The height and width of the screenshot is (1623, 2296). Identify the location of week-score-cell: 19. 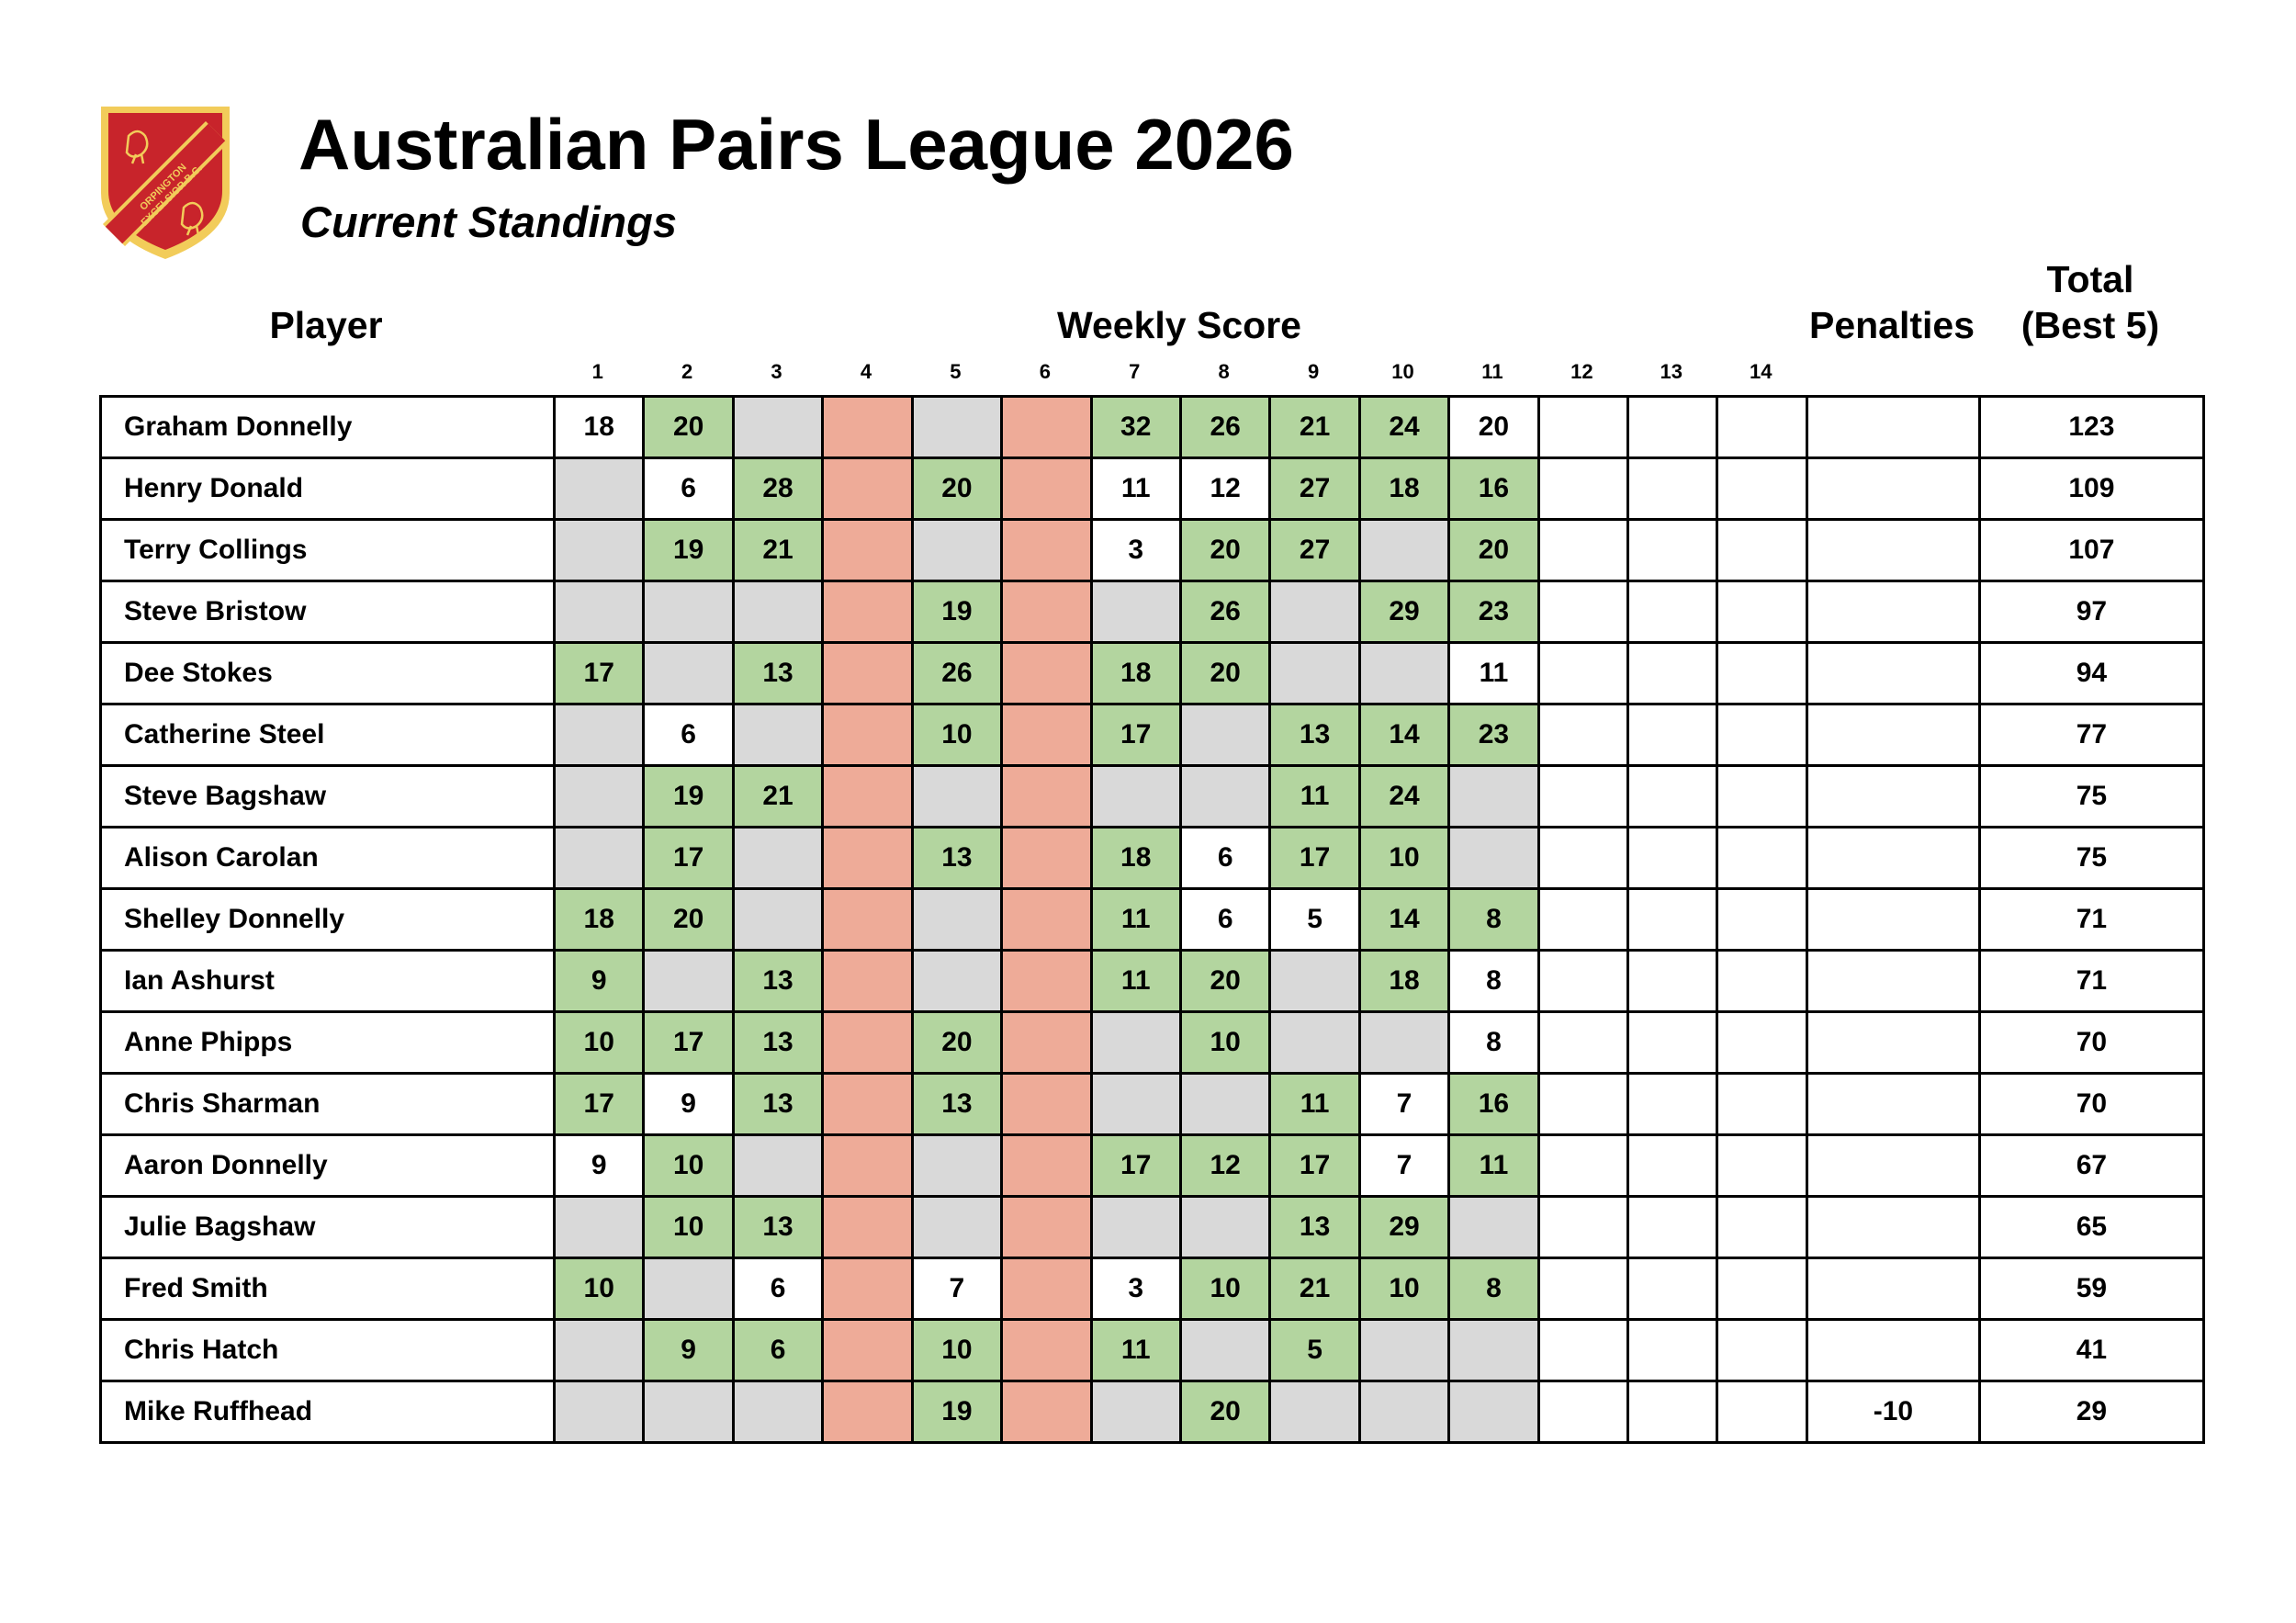
(957, 1412).